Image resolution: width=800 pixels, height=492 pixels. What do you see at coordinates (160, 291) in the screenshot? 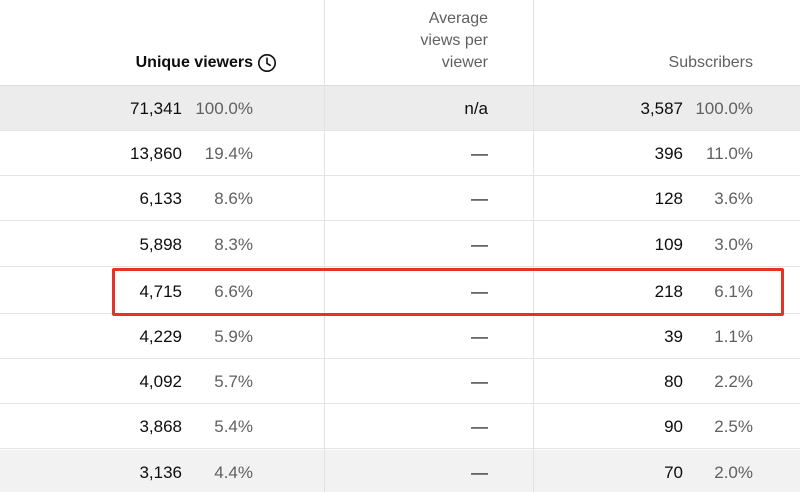
I see `unique-viewers-value: 4,715` at bounding box center [160, 291].